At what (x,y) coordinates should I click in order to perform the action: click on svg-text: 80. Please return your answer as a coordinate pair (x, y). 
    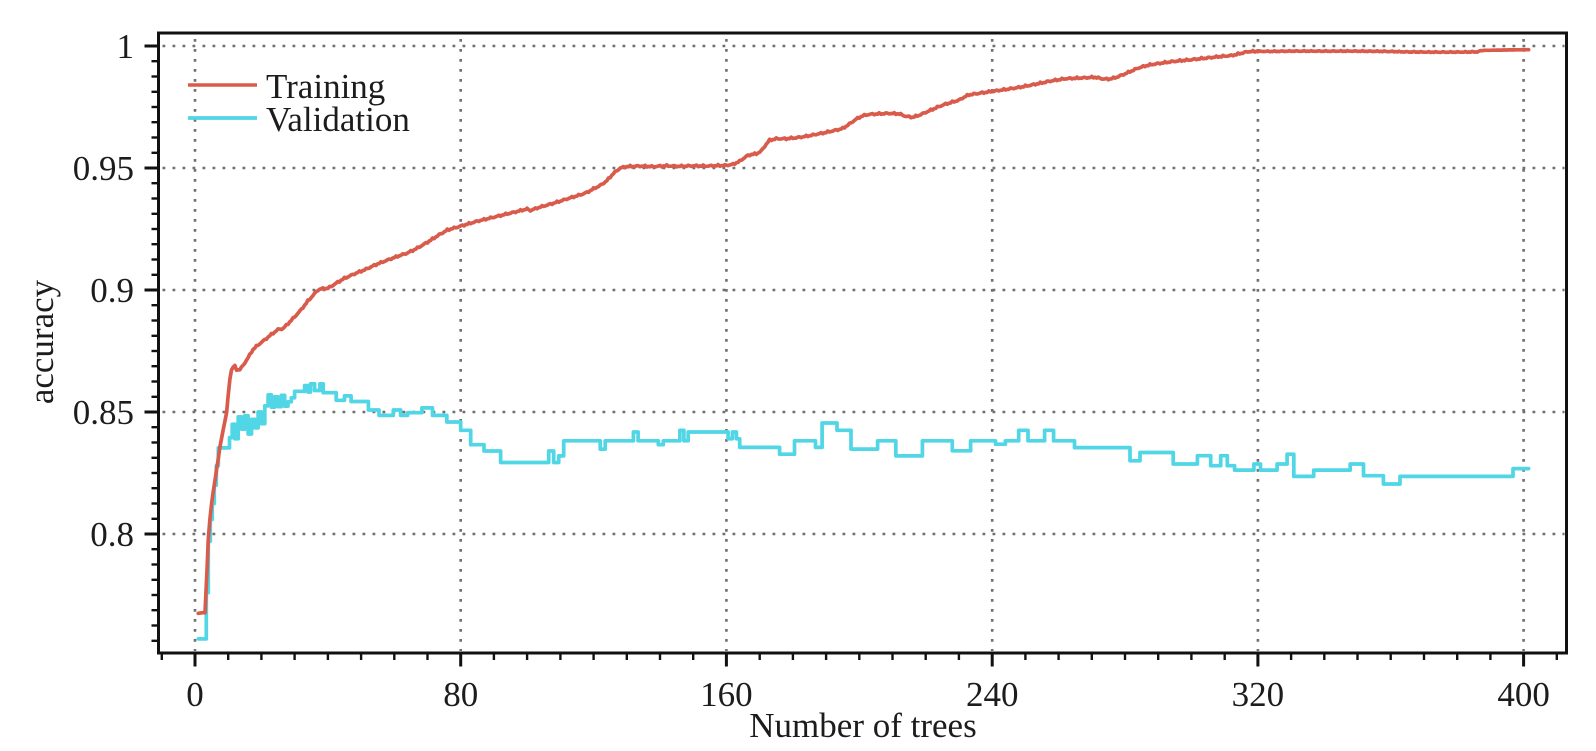
    Looking at the image, I should click on (460, 694).